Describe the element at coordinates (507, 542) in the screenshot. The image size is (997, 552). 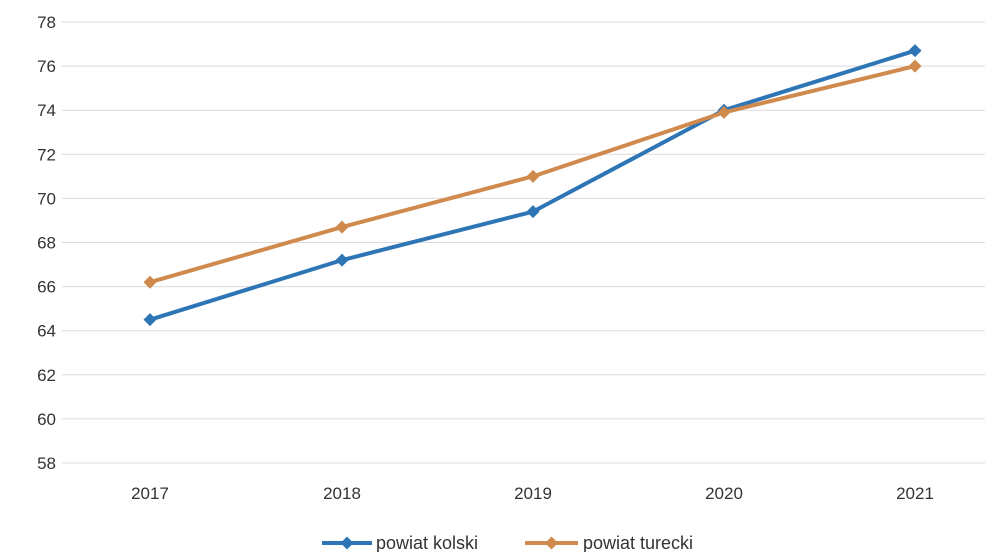
I see `legend: powiat kolski powiat turecki` at that location.